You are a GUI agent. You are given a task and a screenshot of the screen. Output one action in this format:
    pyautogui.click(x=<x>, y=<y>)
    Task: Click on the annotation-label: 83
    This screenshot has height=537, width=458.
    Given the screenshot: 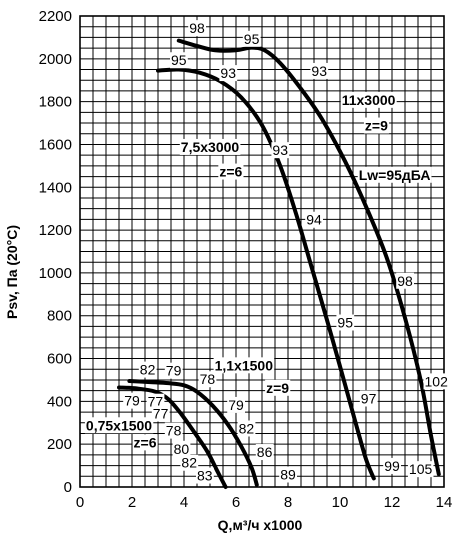 What is the action you would take?
    pyautogui.click(x=205, y=475)
    